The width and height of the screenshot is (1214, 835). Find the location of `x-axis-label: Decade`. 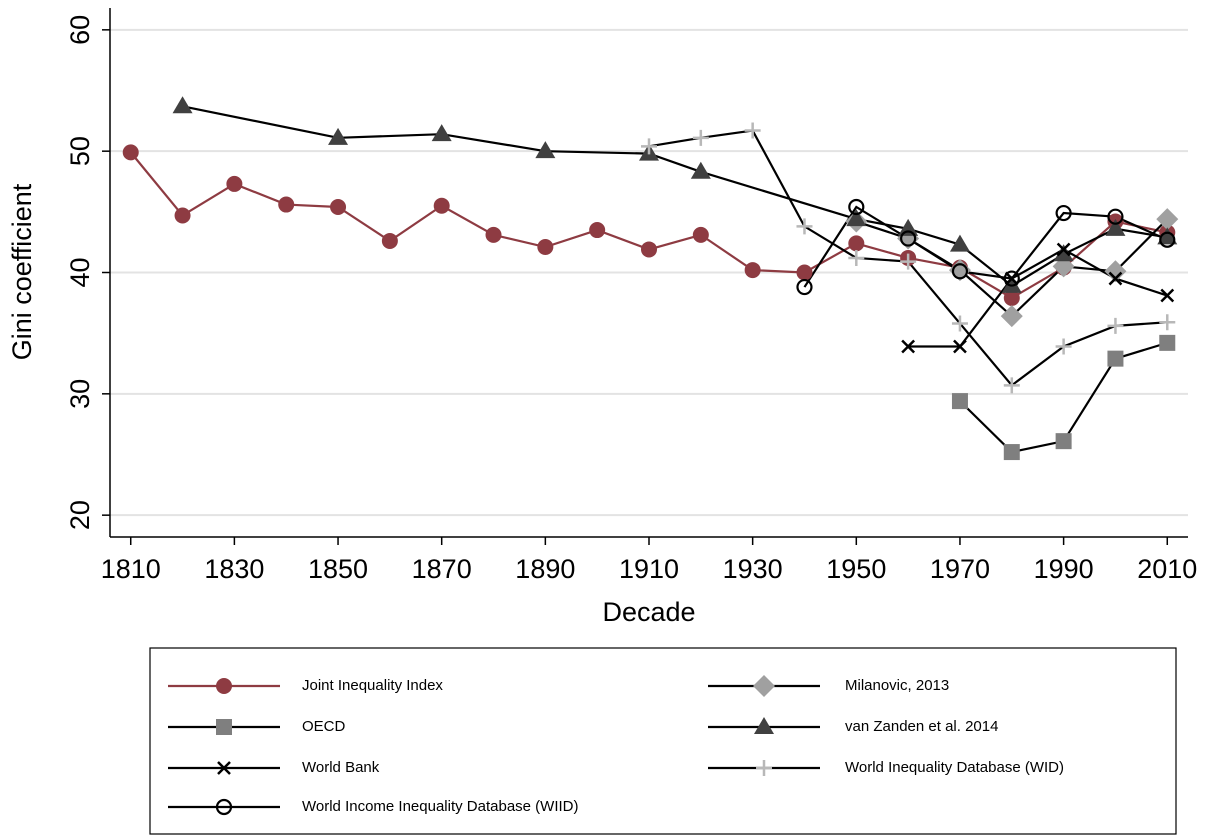

x-axis-label: Decade is located at coordinates (648, 612).